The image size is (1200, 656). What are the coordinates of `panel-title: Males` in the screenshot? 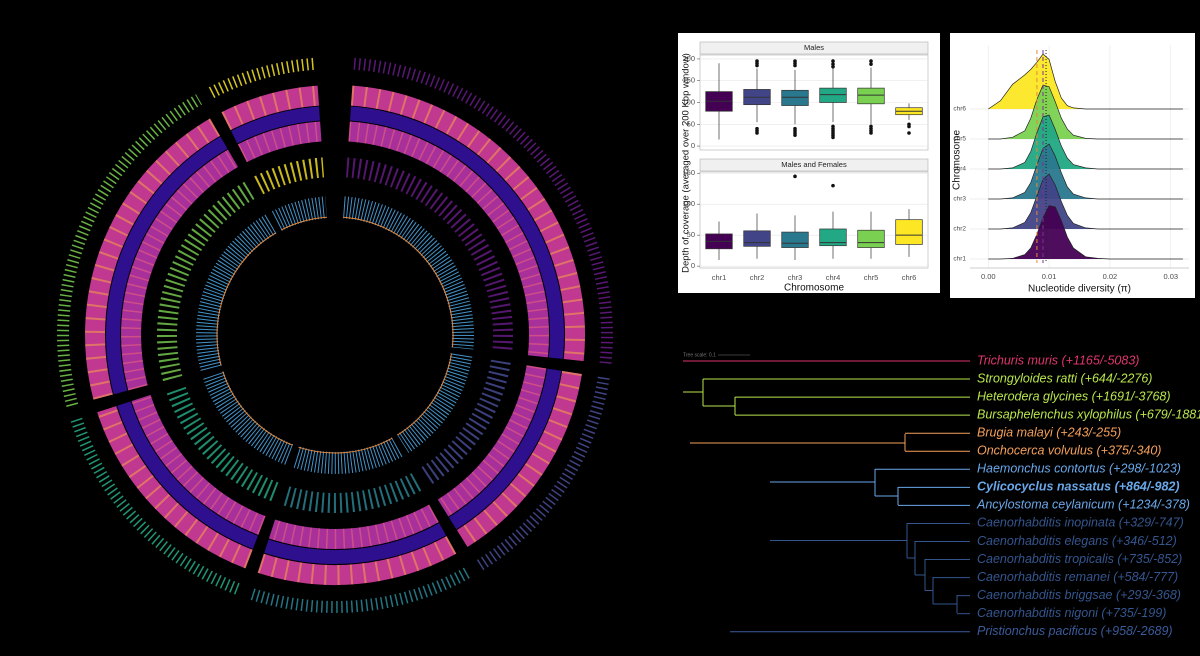 It's located at (814, 47).